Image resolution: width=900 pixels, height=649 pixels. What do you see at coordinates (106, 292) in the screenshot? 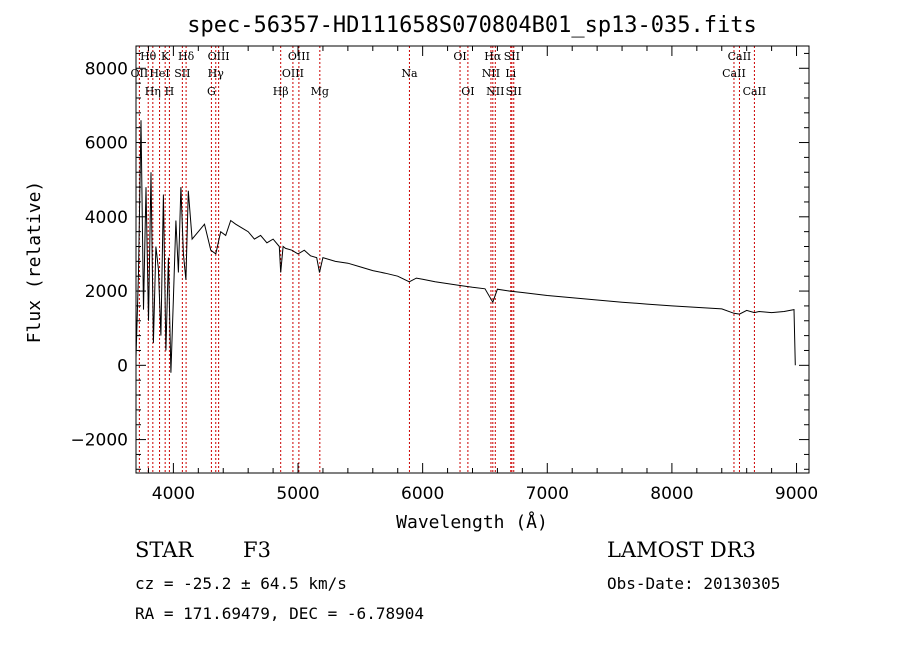
I see `y-tick-label: 2000` at bounding box center [106, 292].